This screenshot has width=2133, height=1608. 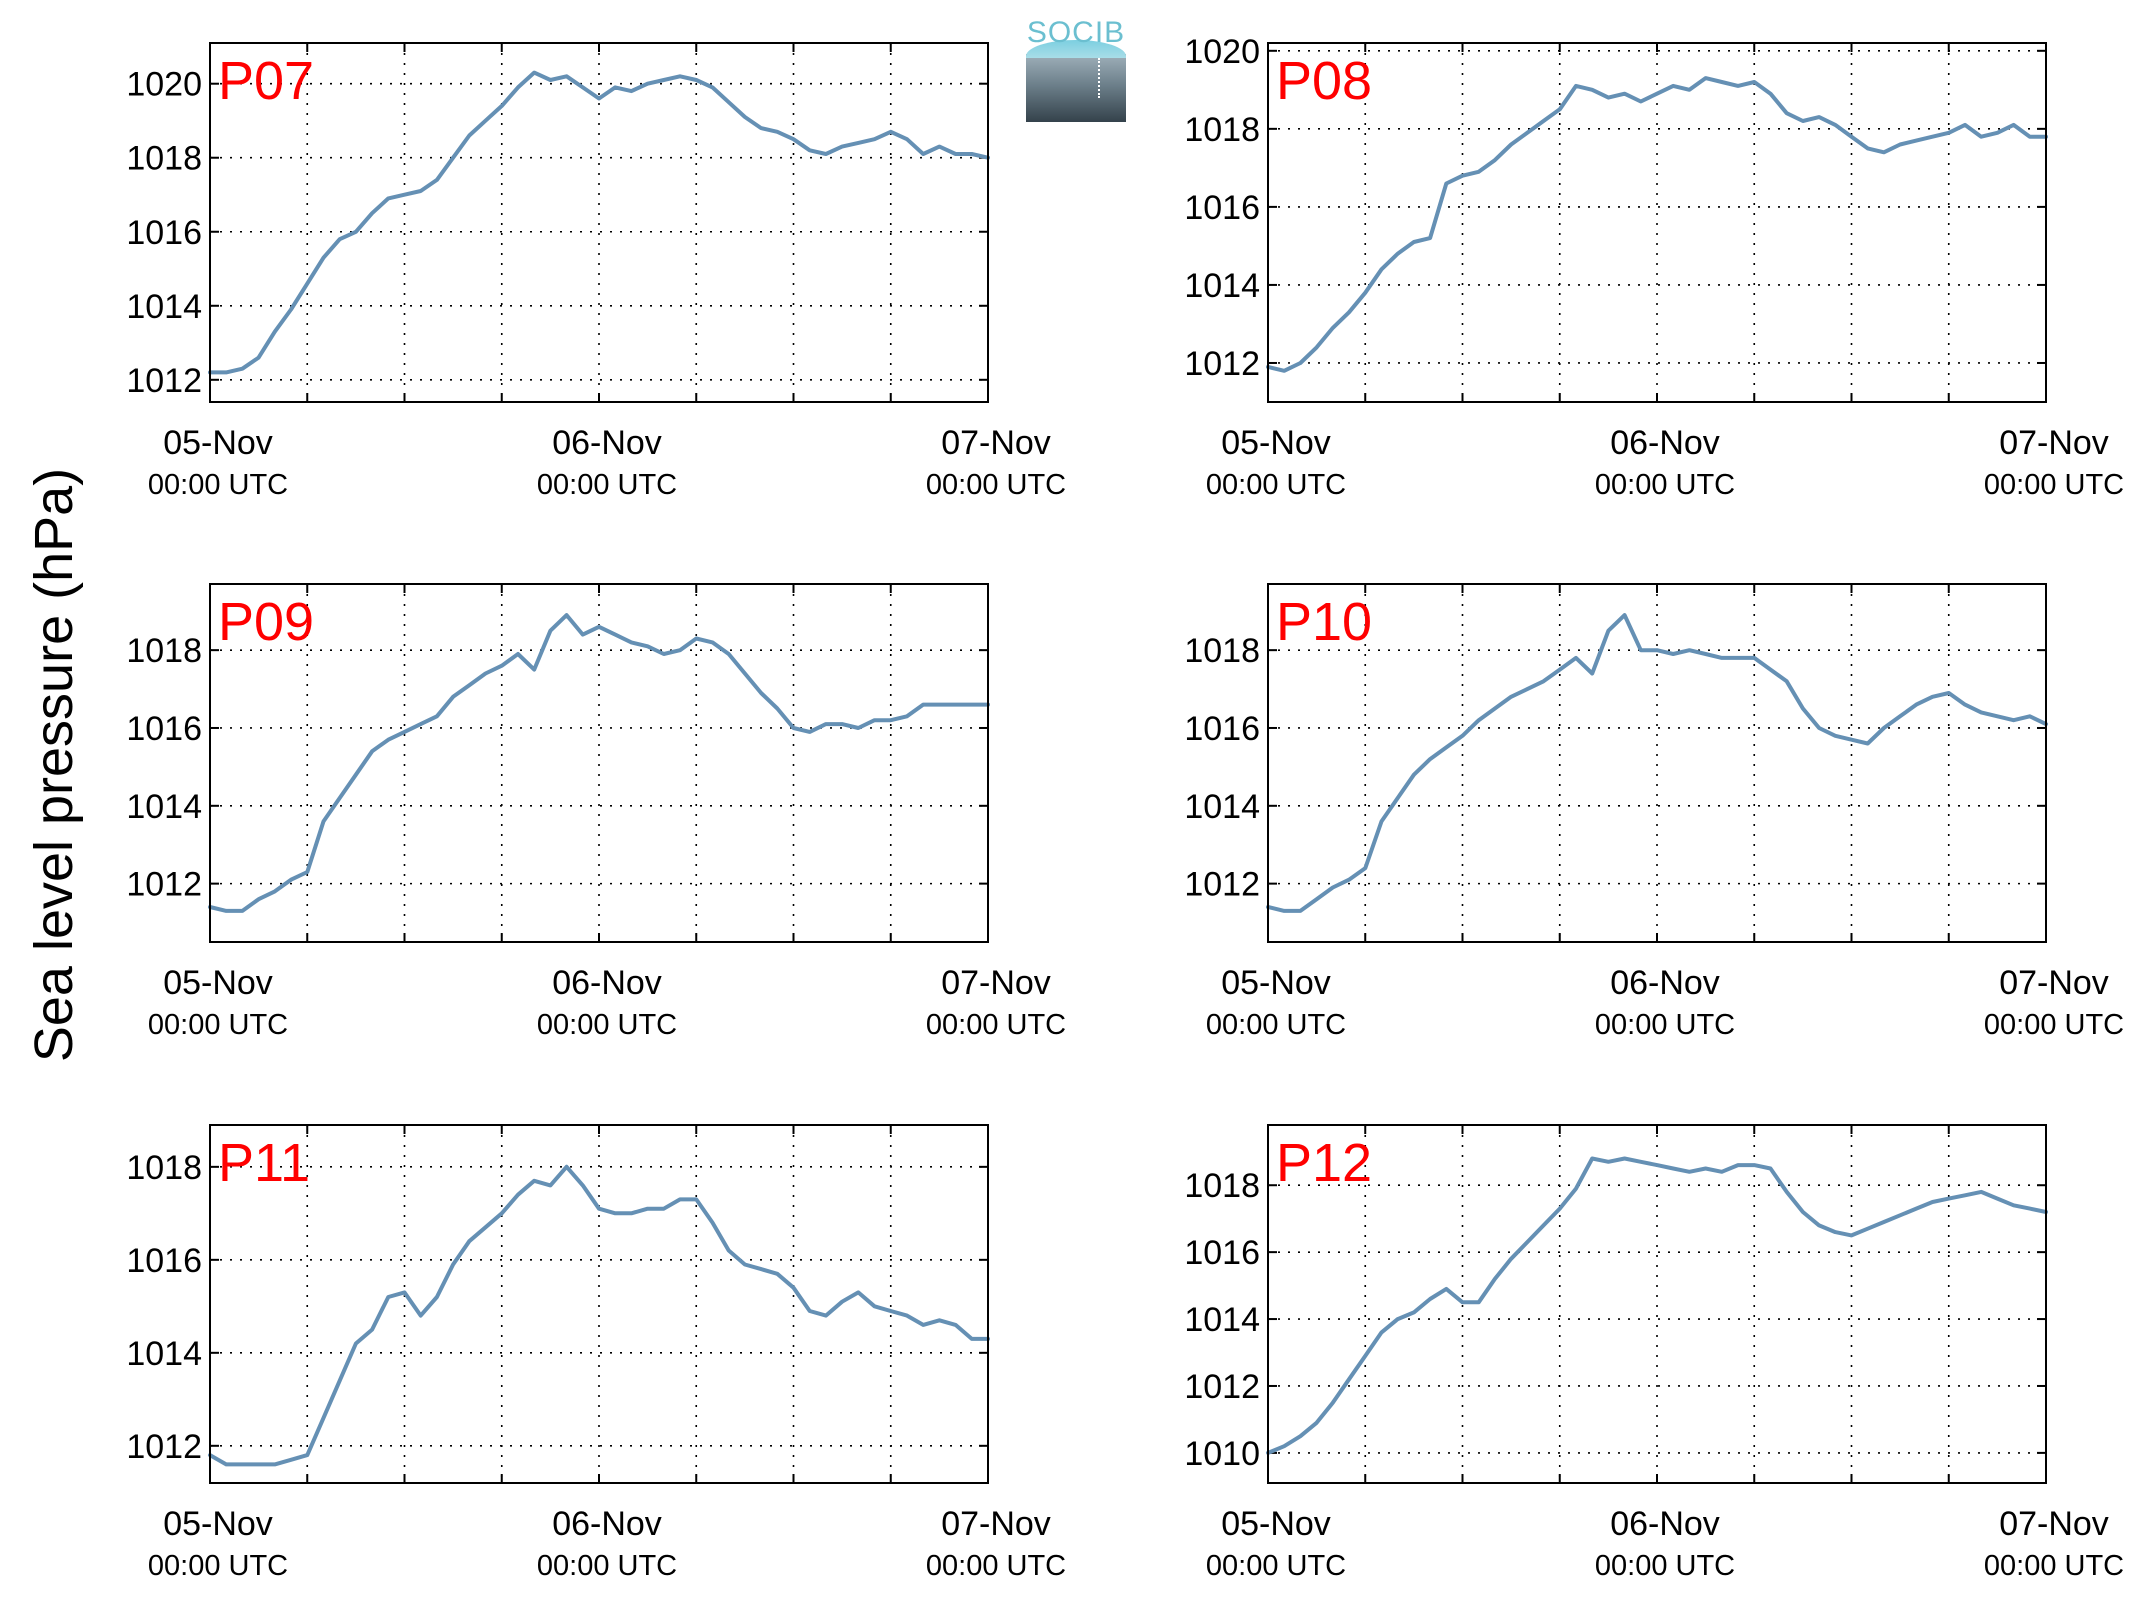 I want to click on logo-wave, so click(x=1076, y=49).